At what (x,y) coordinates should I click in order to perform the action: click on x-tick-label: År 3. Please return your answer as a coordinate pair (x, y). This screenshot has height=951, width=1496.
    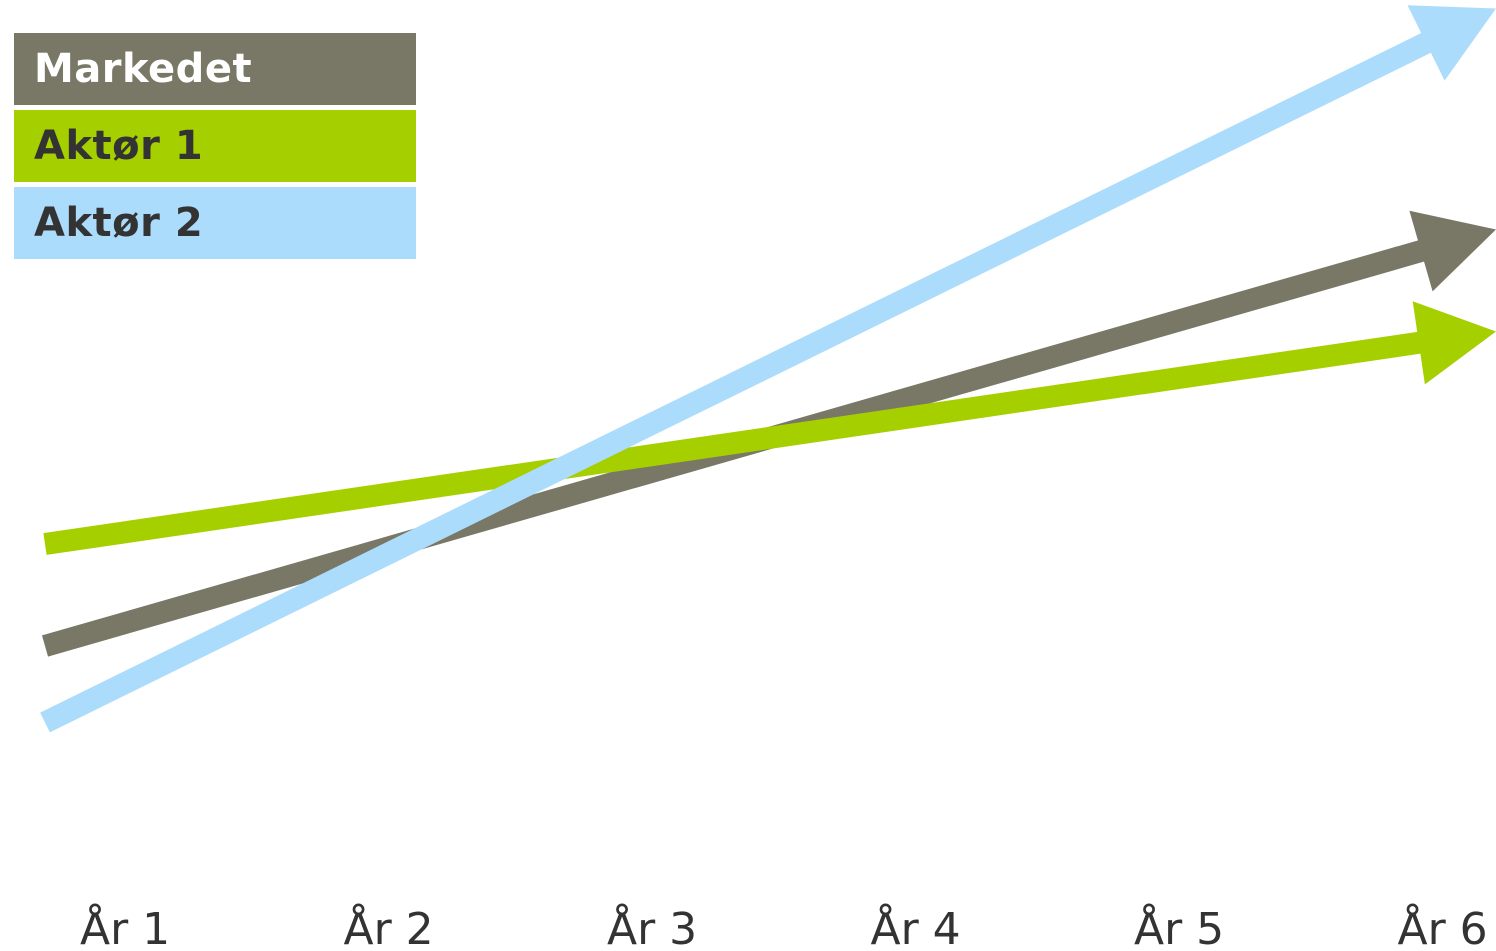
    Looking at the image, I should click on (652, 926).